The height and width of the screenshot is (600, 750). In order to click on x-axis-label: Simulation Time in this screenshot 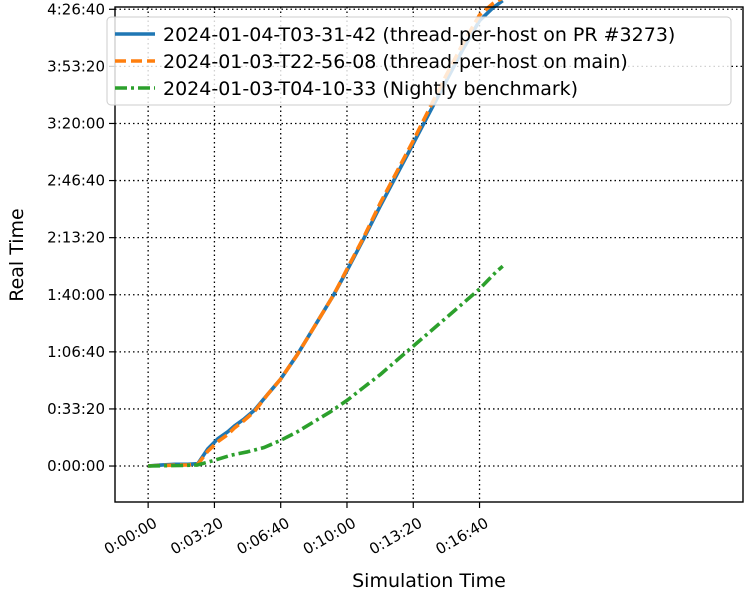, I will do `click(429, 581)`.